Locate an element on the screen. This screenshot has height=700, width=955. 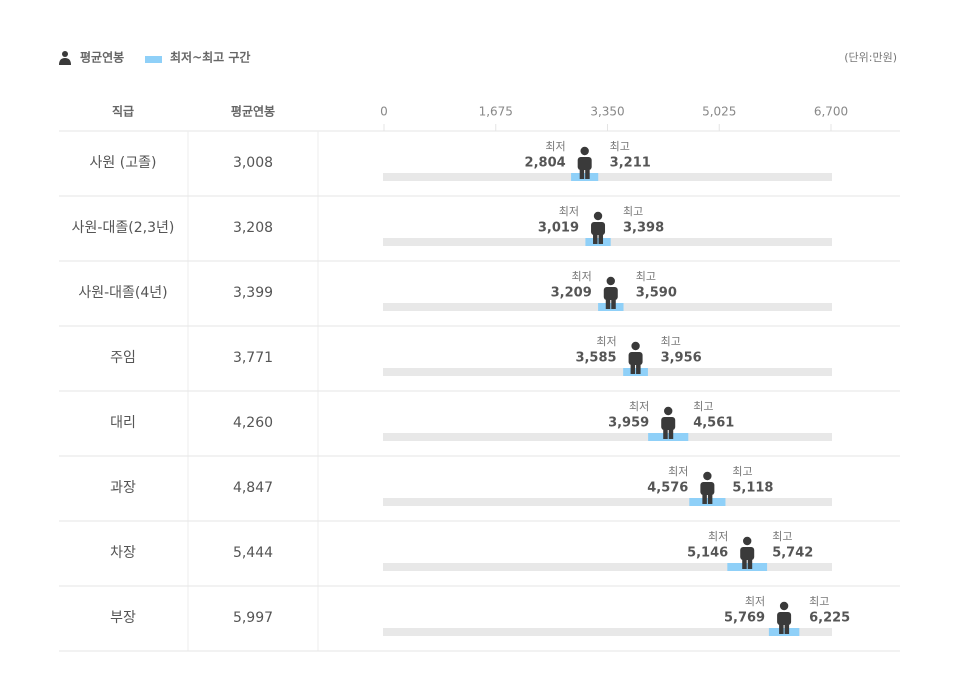
x-tick-label: 0 is located at coordinates (384, 112).